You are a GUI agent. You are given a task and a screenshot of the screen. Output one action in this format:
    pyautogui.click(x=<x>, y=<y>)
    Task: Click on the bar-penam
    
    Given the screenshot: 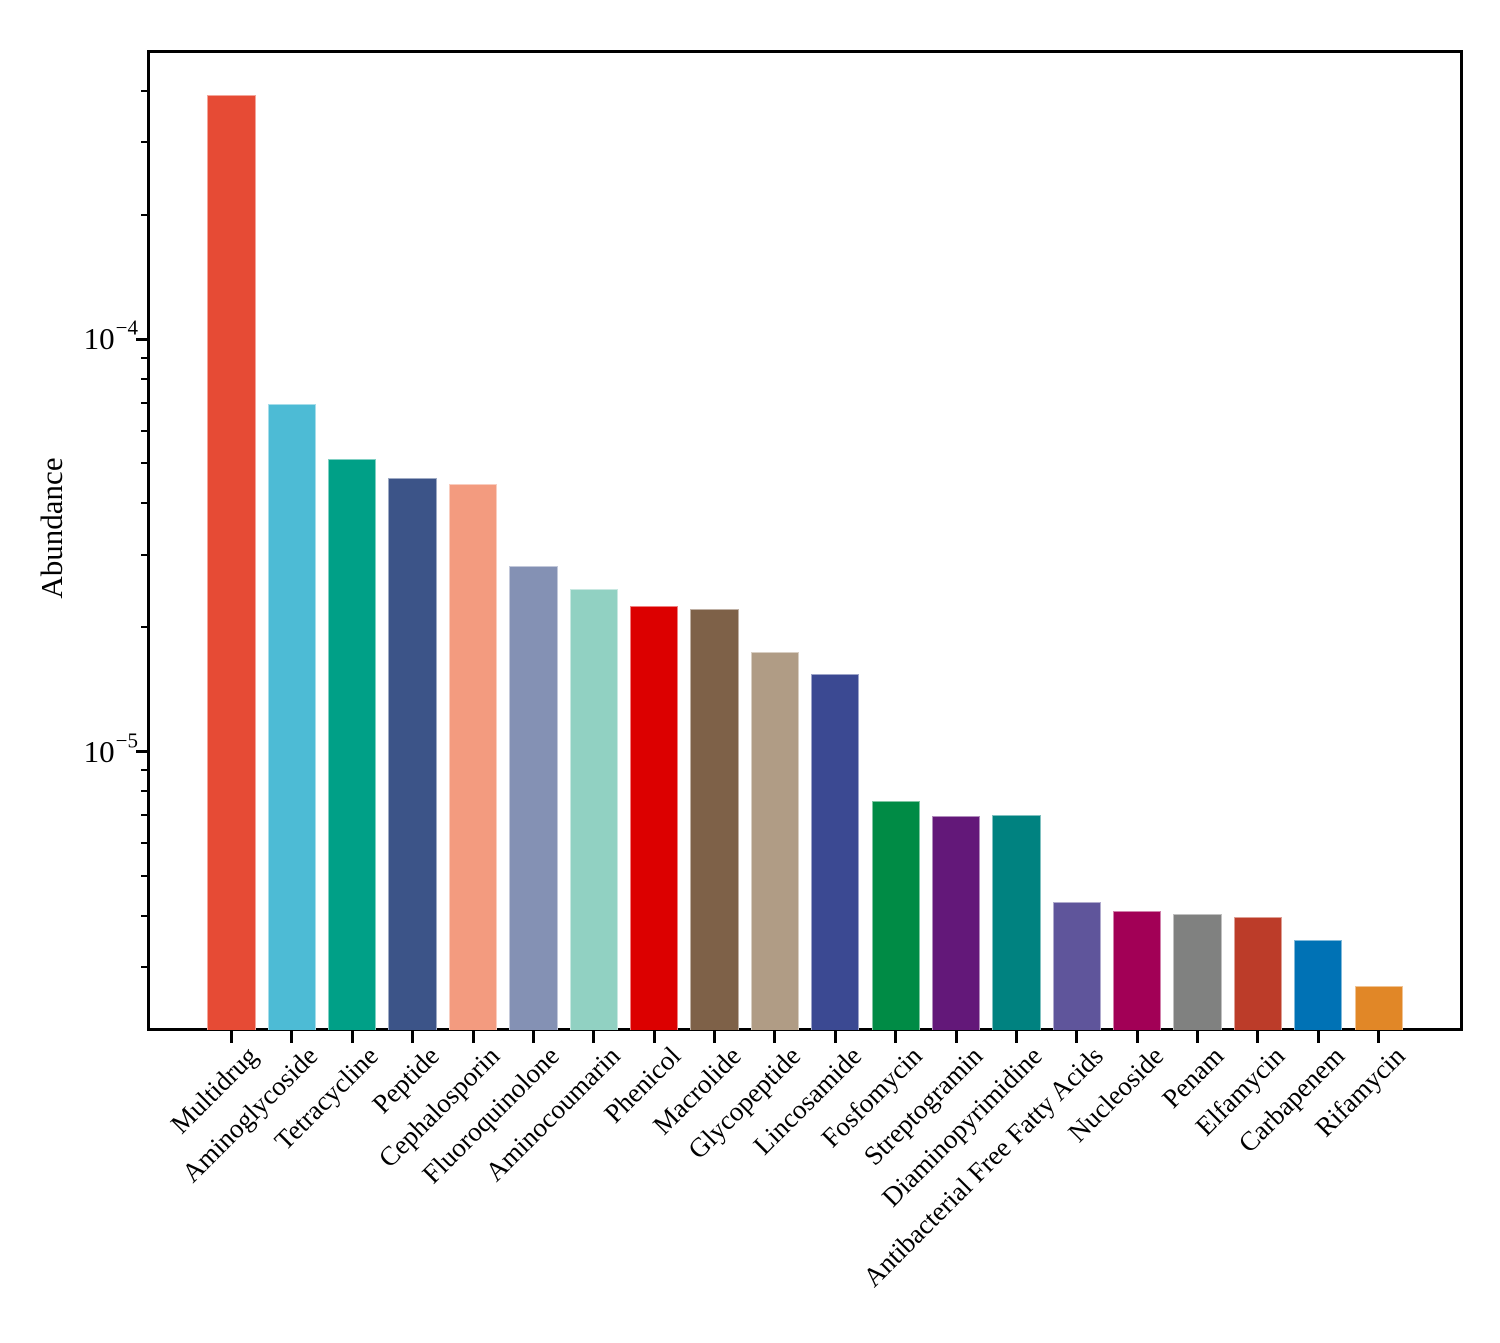 What is the action you would take?
    pyautogui.click(x=1197, y=971)
    